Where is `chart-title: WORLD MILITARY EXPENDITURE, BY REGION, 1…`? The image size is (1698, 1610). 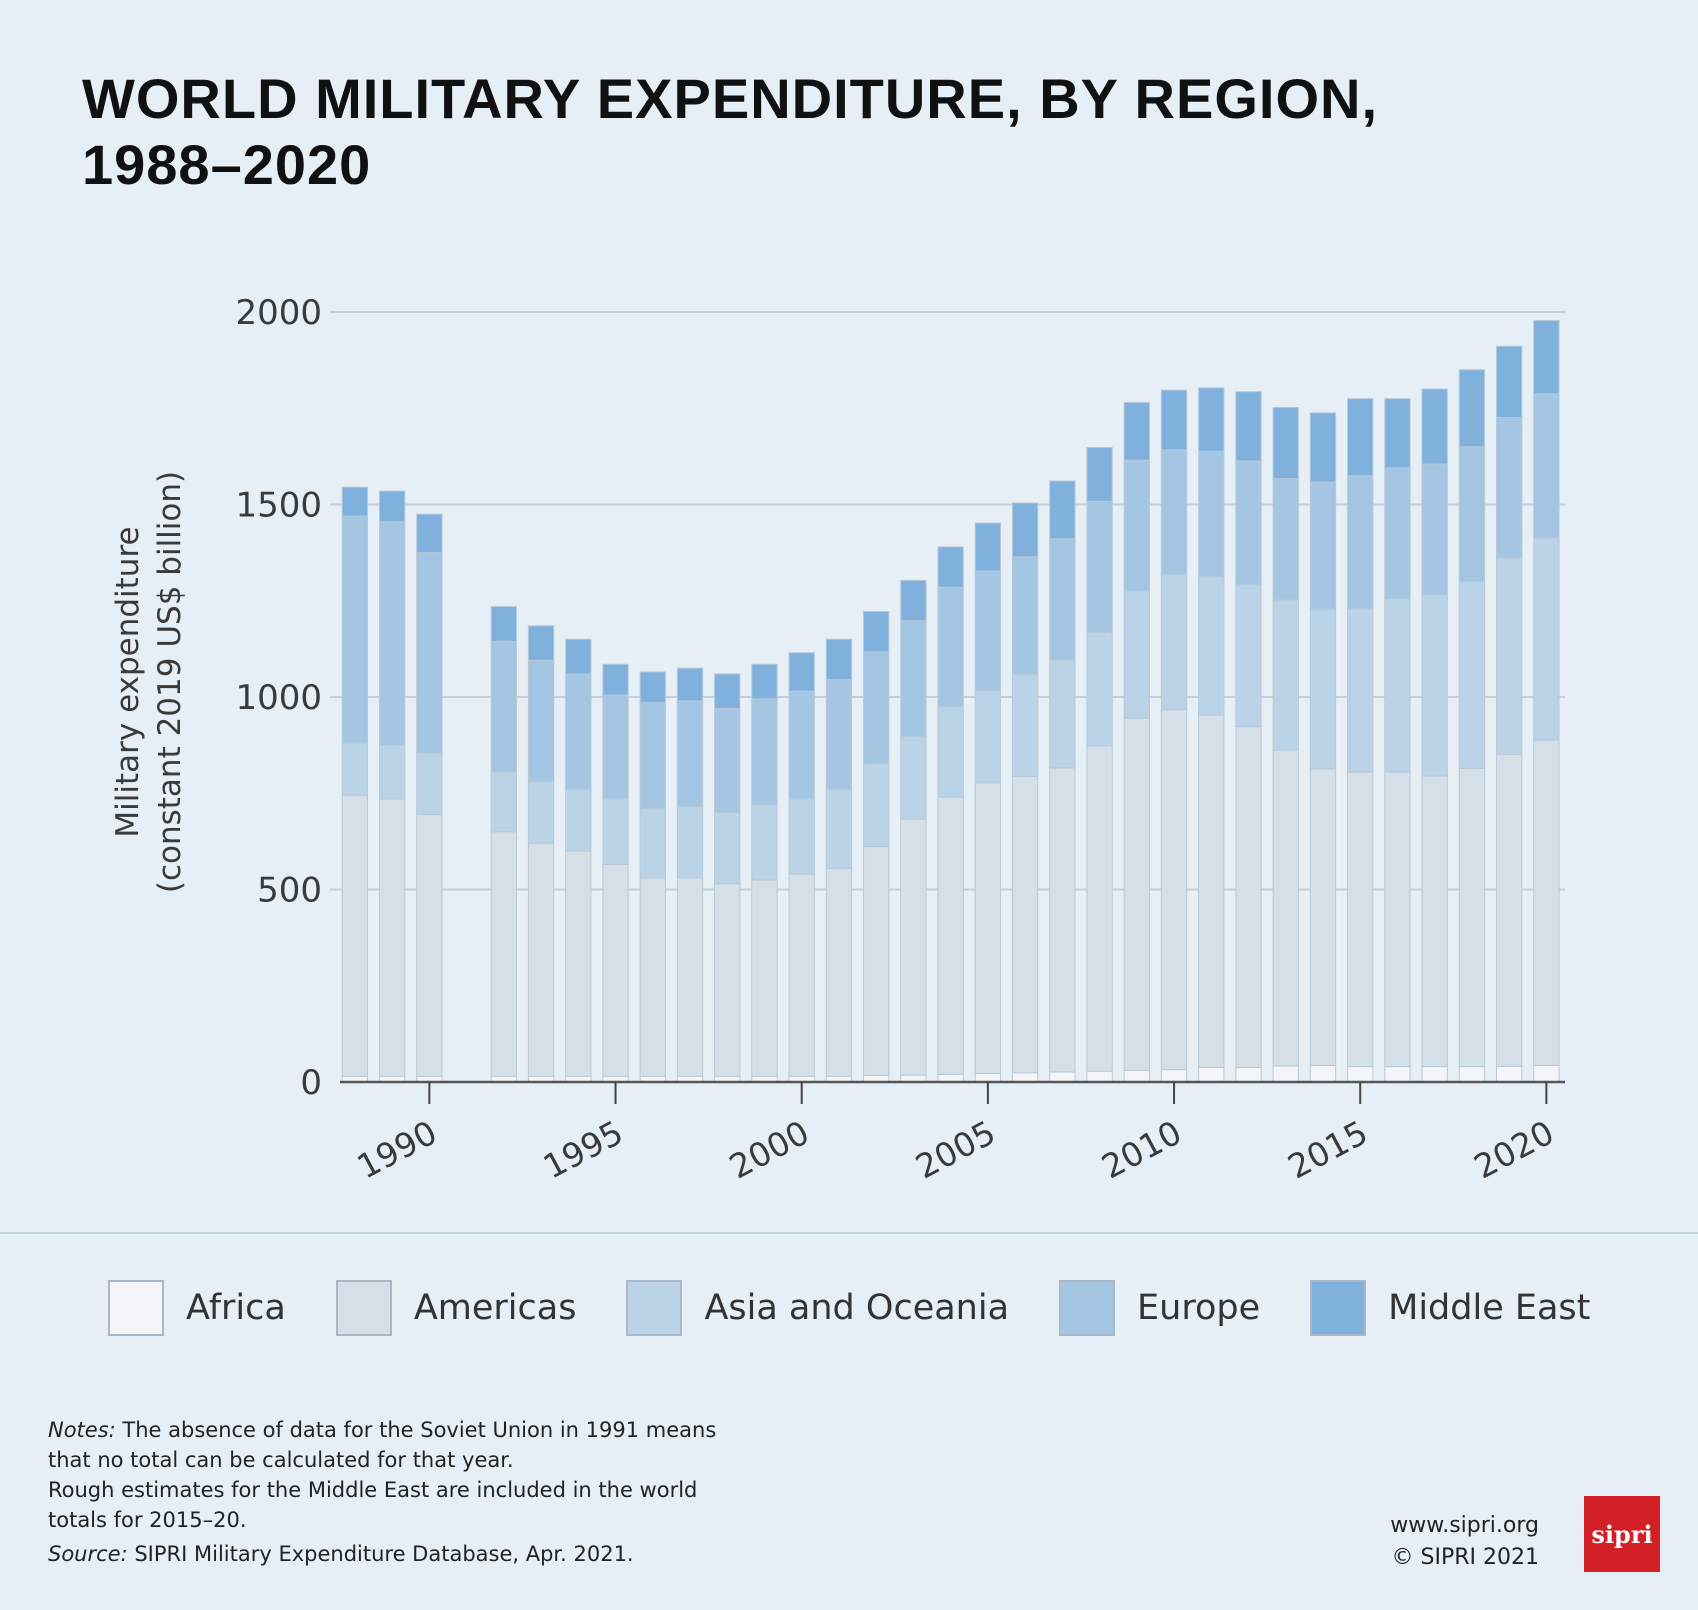 chart-title: WORLD MILITARY EXPENDITURE, BY REGION, 1… is located at coordinates (730, 132).